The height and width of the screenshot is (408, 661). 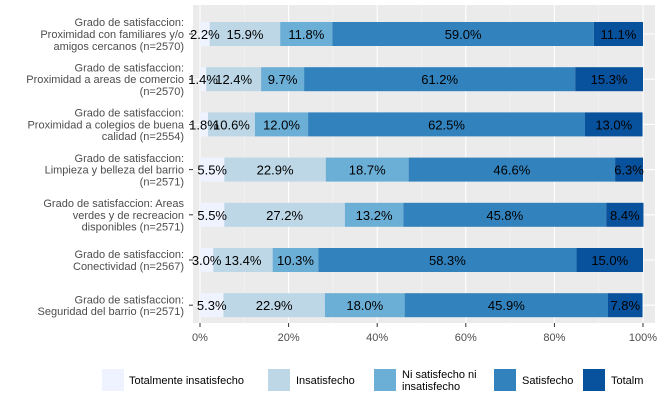 What do you see at coordinates (207, 260) in the screenshot?
I see `bar-value-label: 3.0%` at bounding box center [207, 260].